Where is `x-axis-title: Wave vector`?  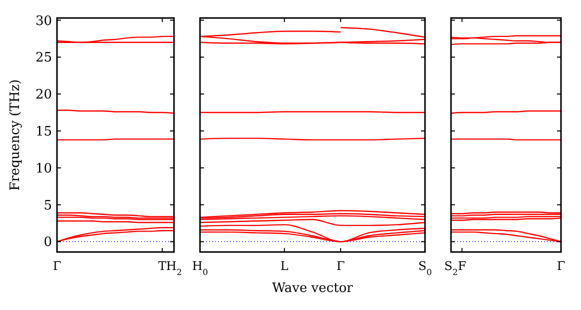 x-axis-title: Wave vector is located at coordinates (313, 288).